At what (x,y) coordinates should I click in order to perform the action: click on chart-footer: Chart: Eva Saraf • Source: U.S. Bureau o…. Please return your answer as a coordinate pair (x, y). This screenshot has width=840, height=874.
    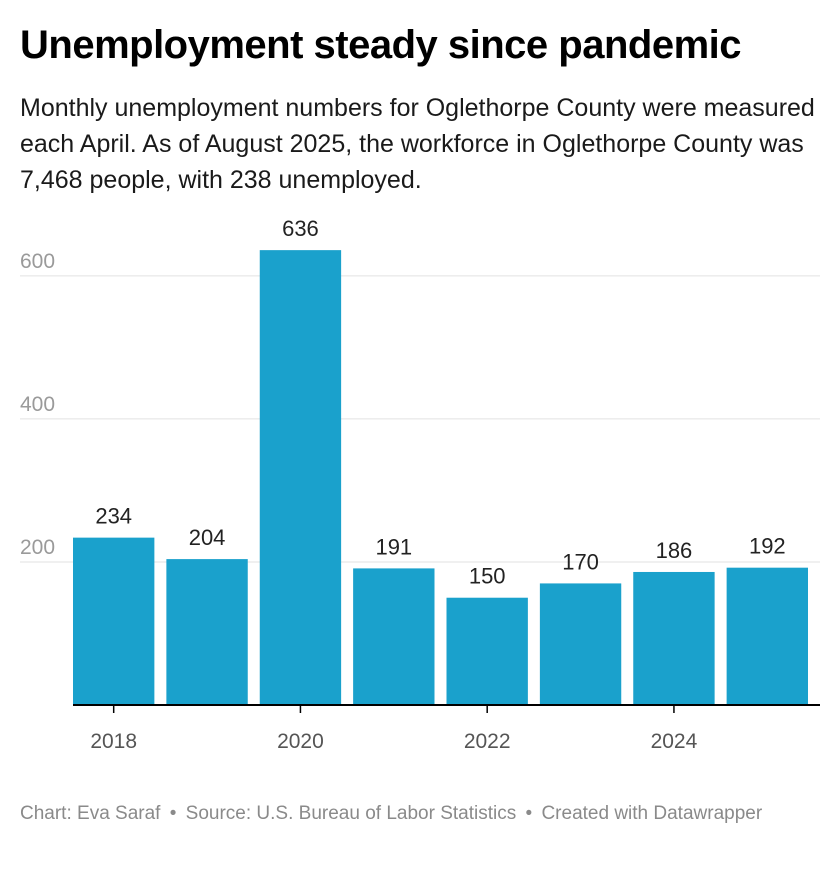
    Looking at the image, I should click on (400, 813).